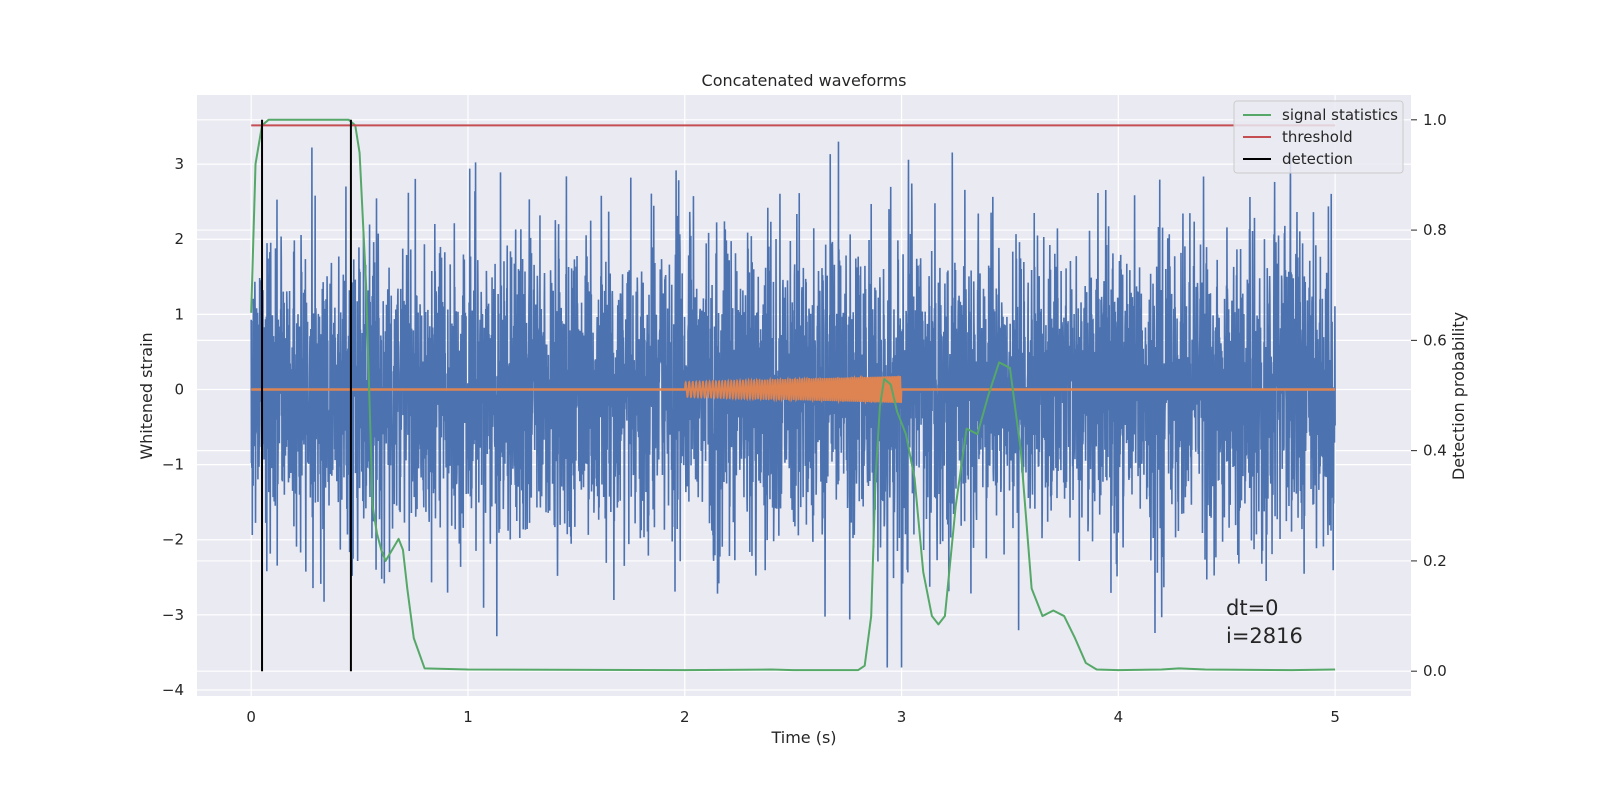 This screenshot has height=800, width=1600. I want to click on x-tick-label: 3, so click(902, 717).